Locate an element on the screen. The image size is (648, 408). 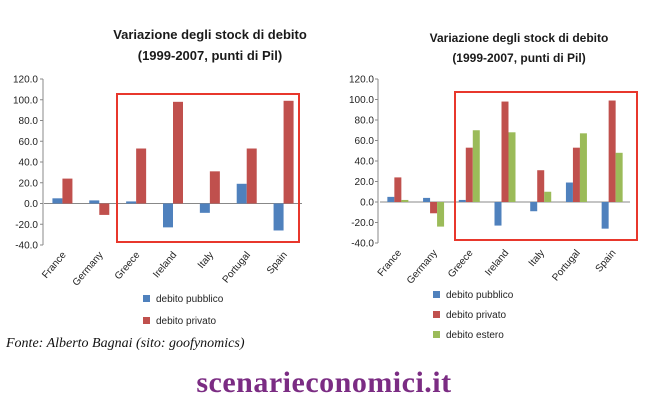
bar-debito-estero-spain is located at coordinates (619, 177).